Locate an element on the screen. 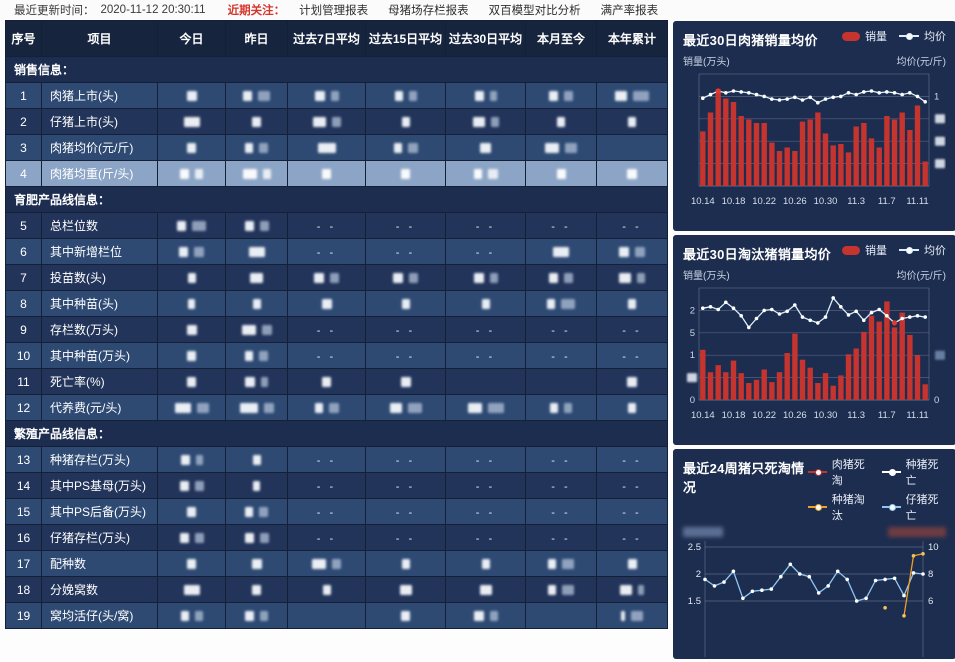 This screenshot has height=662, width=955. section-title: 销售信息： is located at coordinates (336, 69).